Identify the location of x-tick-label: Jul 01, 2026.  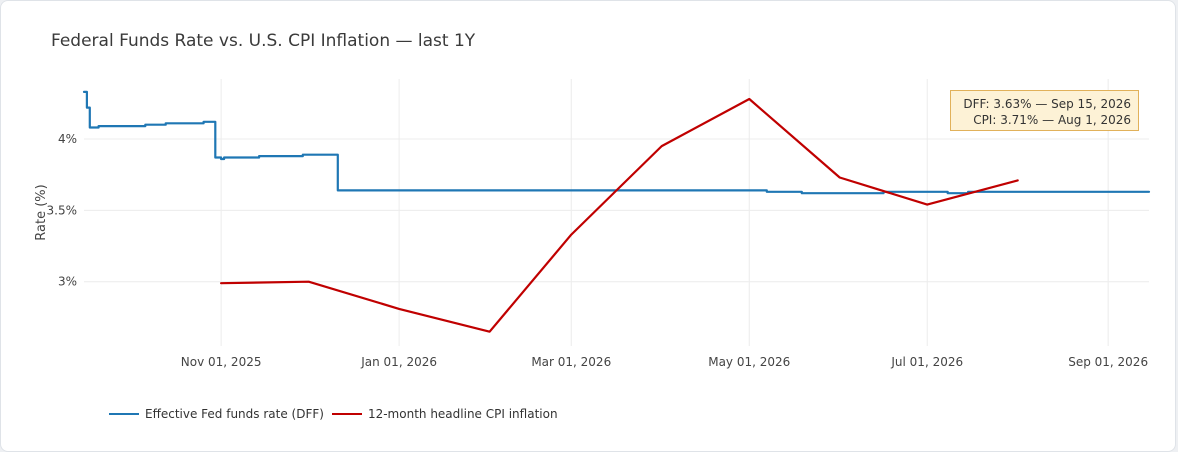
(926, 362).